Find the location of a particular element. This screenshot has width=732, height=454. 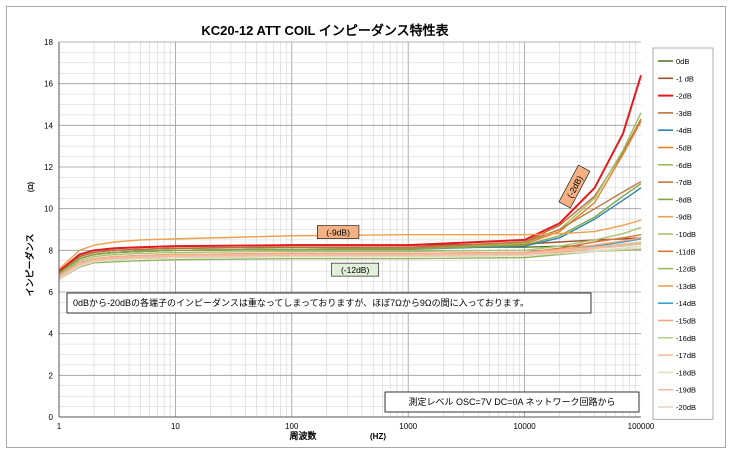

legend-label-1: -1 dB is located at coordinates (685, 78).